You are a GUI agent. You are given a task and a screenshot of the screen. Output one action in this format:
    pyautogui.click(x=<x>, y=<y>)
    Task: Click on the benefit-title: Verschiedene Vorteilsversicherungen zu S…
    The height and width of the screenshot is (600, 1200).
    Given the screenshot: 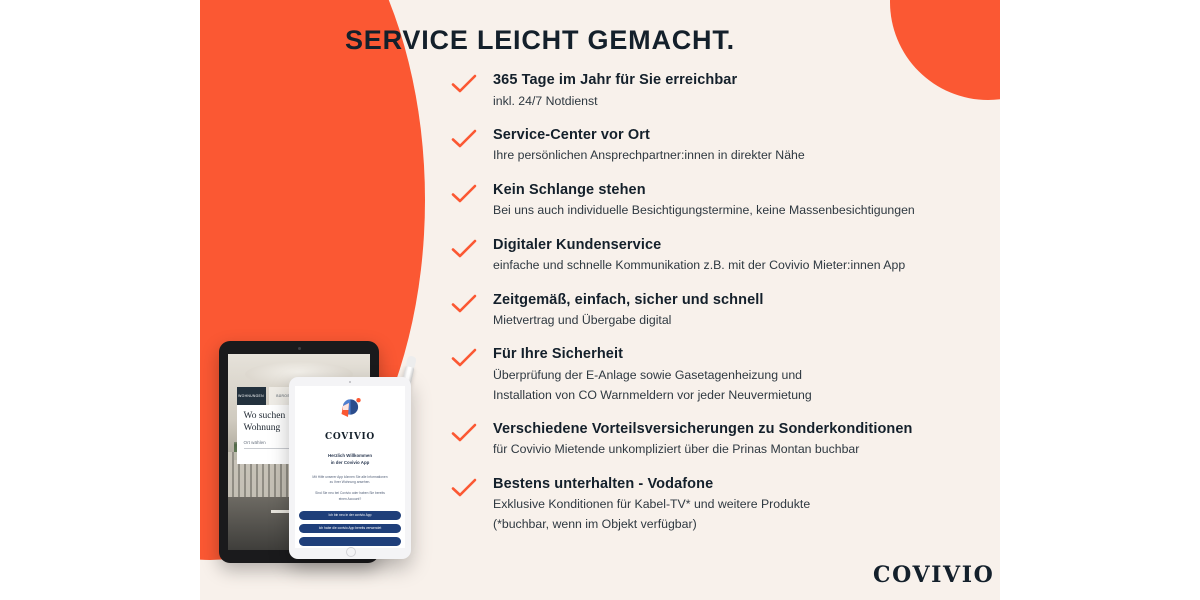 What is the action you would take?
    pyautogui.click(x=703, y=428)
    